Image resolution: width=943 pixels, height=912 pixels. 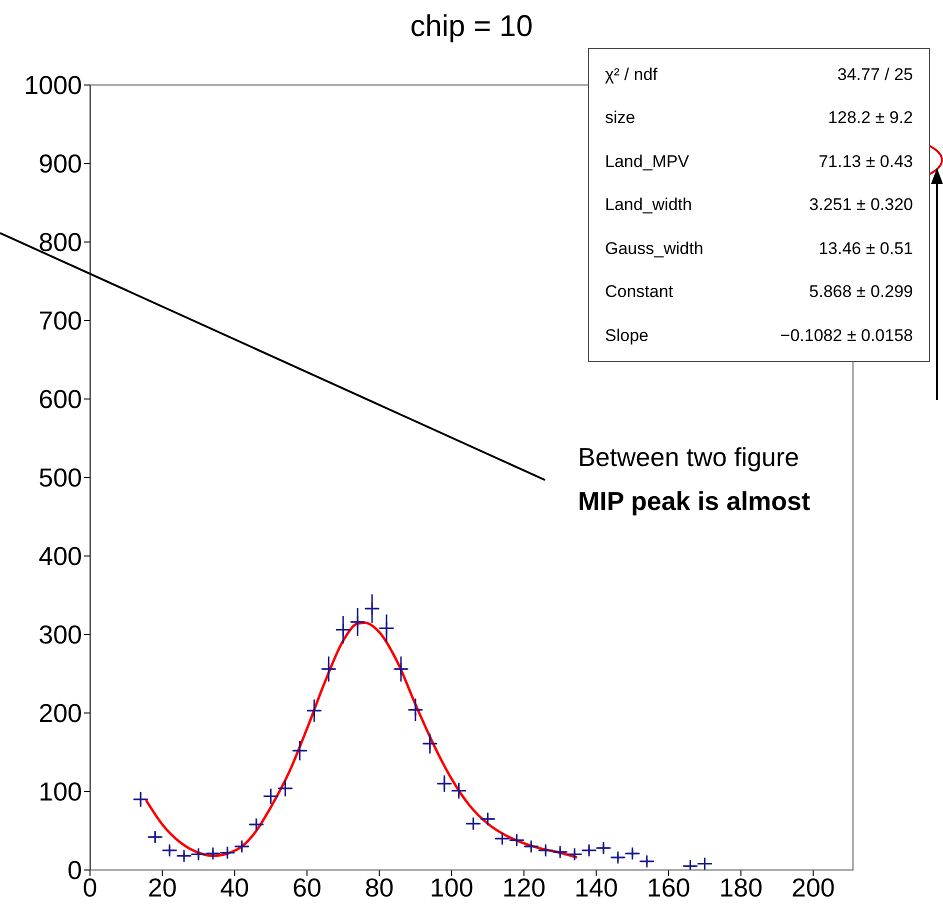 I want to click on x-tick-label: 20, so click(x=162, y=887).